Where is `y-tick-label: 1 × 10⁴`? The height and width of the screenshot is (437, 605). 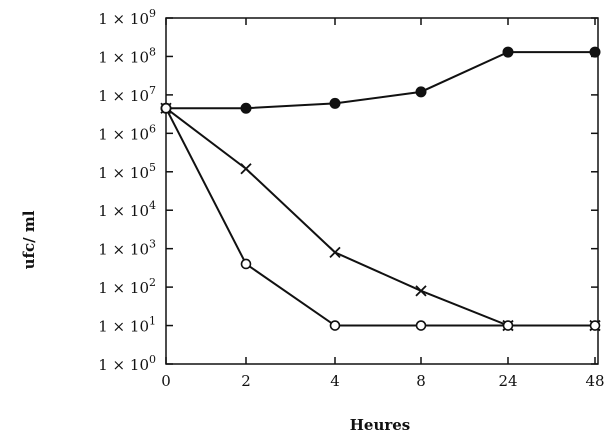 y-tick-label: 1 × 10⁴ is located at coordinates (127, 209).